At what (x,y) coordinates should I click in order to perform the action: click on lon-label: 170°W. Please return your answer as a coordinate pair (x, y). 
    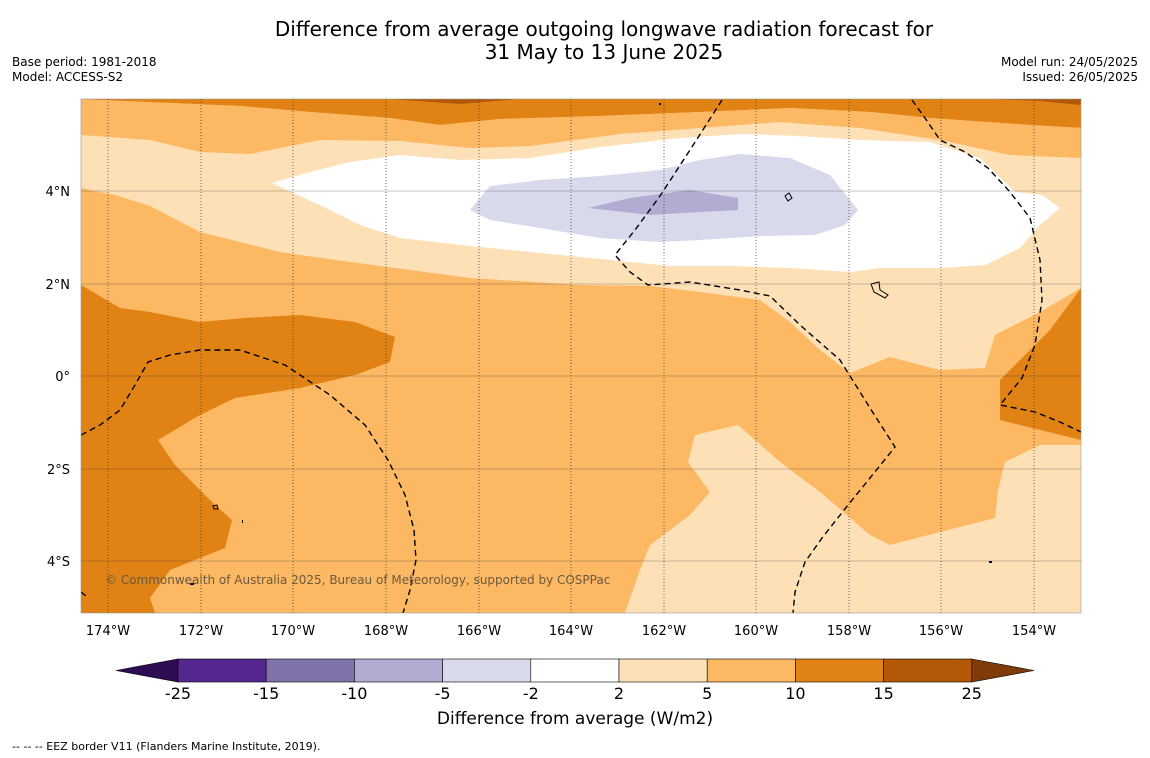
    Looking at the image, I should click on (293, 631).